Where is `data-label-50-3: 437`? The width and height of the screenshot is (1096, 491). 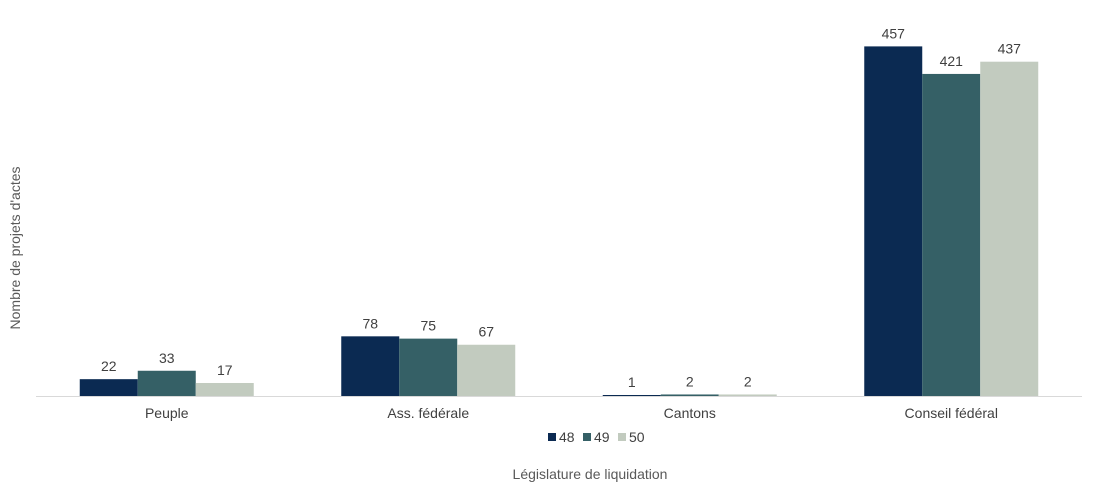
data-label-50-3: 437 is located at coordinates (1010, 49).